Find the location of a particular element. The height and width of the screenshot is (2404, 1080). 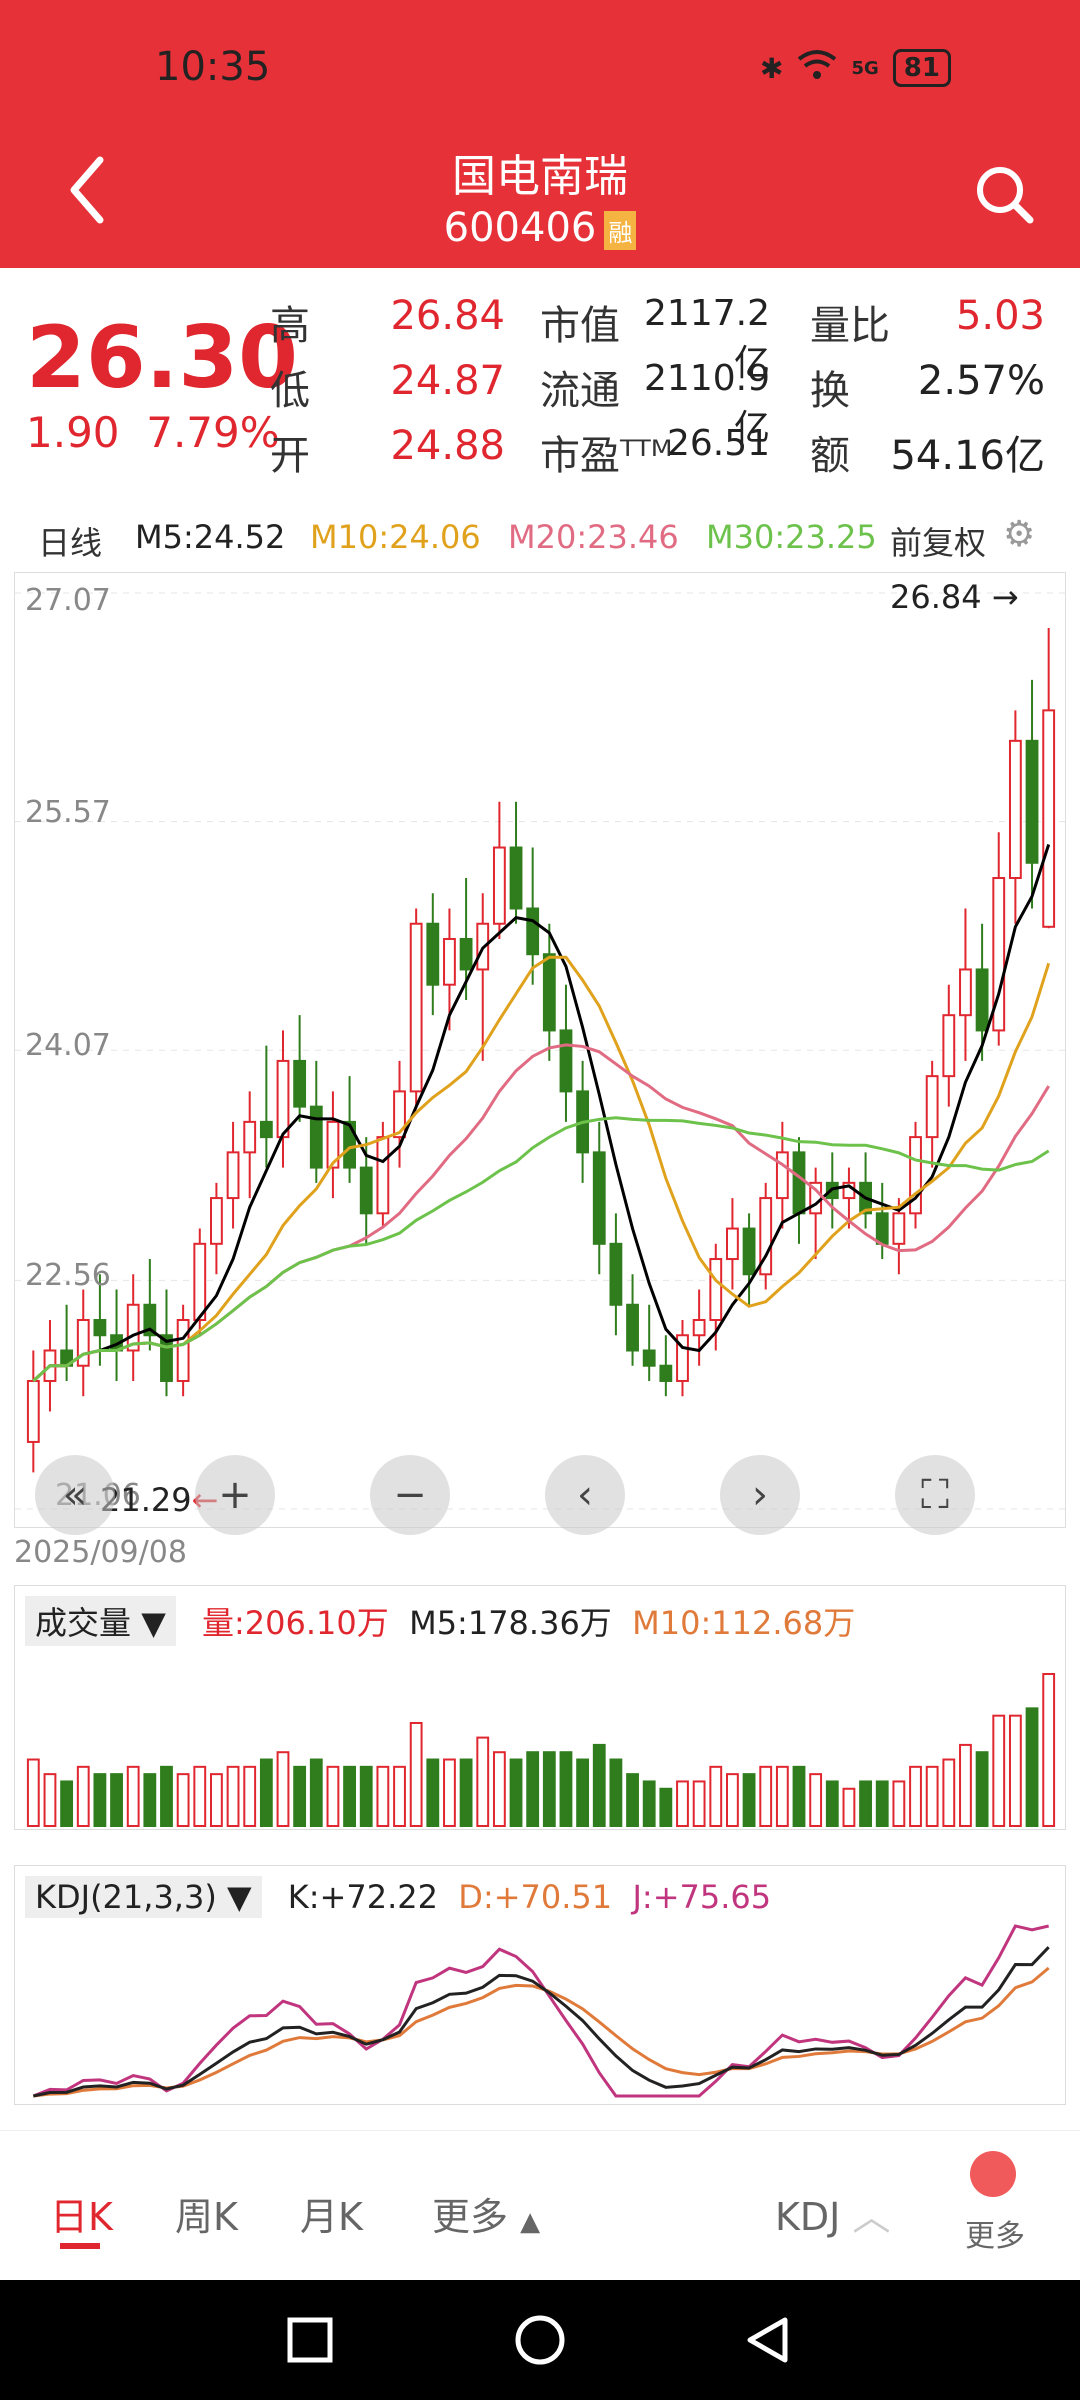

recents-icon is located at coordinates (310, 2340).